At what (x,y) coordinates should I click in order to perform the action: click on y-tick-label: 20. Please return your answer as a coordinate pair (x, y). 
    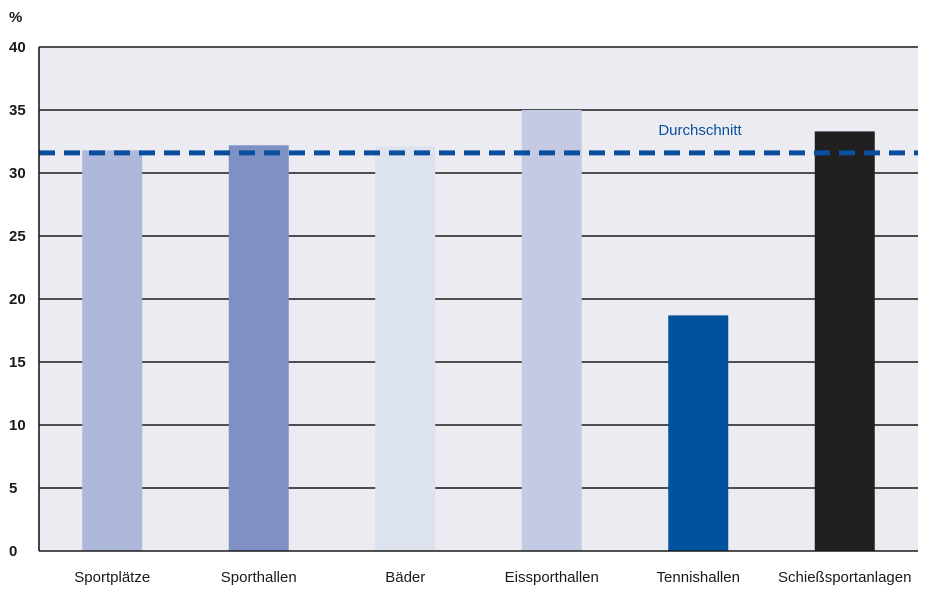
    Looking at the image, I should click on (17, 299).